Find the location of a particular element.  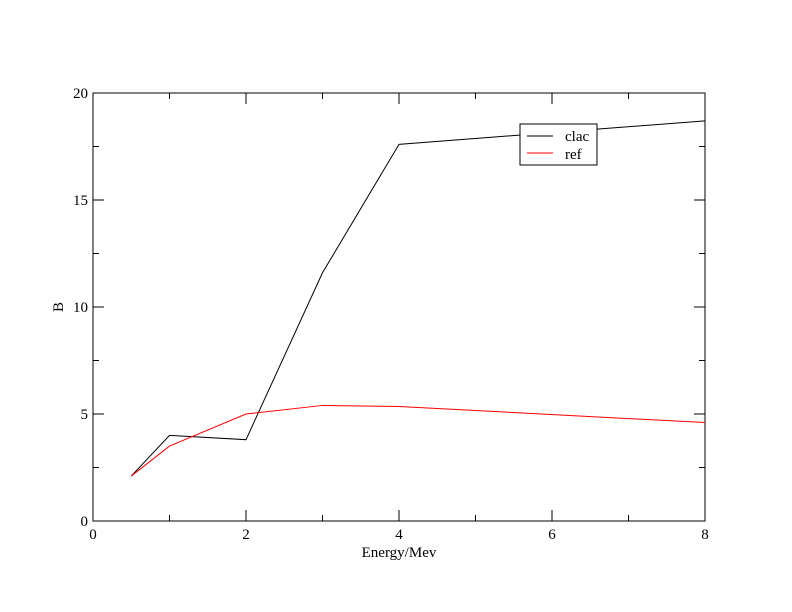

series-line-ref is located at coordinates (418, 440).